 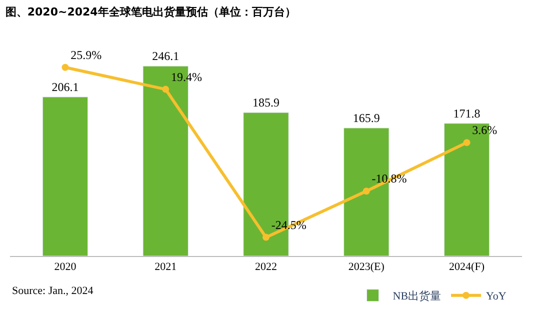 What do you see at coordinates (467, 267) in the screenshot?
I see `x-tick-label: 2024(F)` at bounding box center [467, 267].